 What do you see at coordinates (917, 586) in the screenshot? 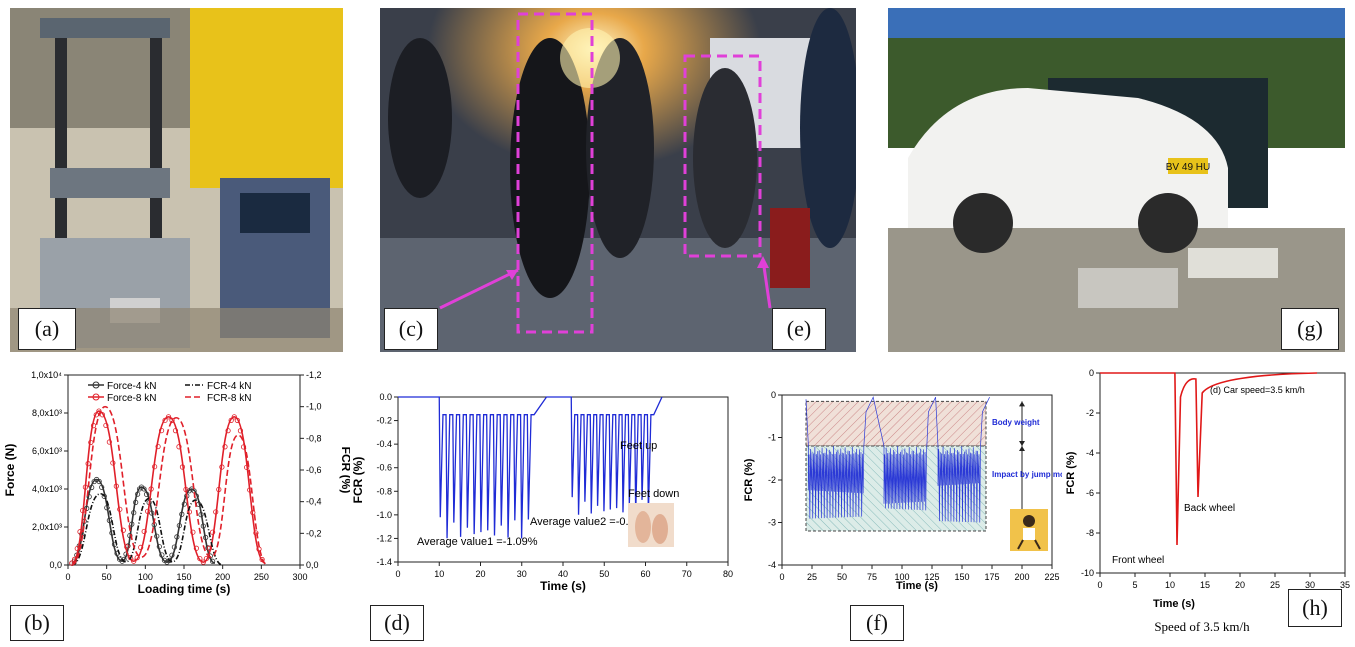
I see `chart-f-xlabel: Time (s)` at bounding box center [917, 586].